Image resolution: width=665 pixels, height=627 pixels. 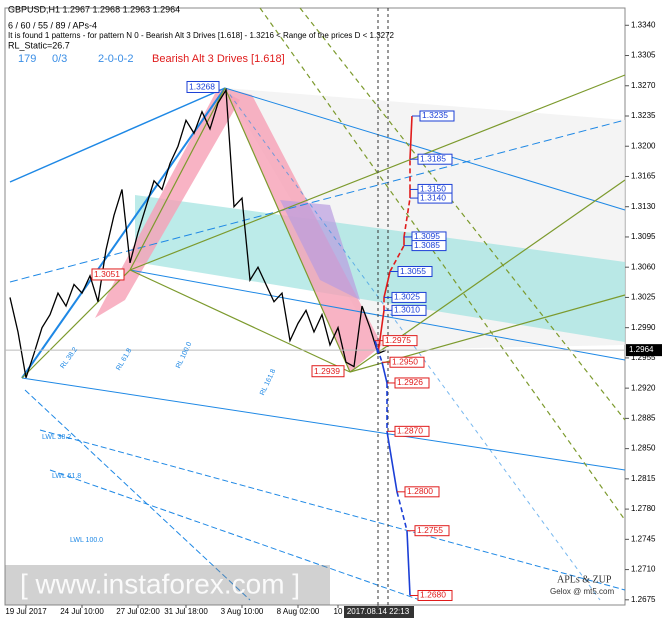 I want to click on level-label: 1.2975, so click(x=398, y=340).